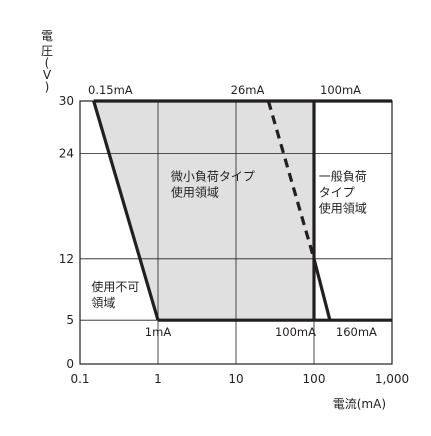  I want to click on y-tick-label: 30, so click(66, 101).